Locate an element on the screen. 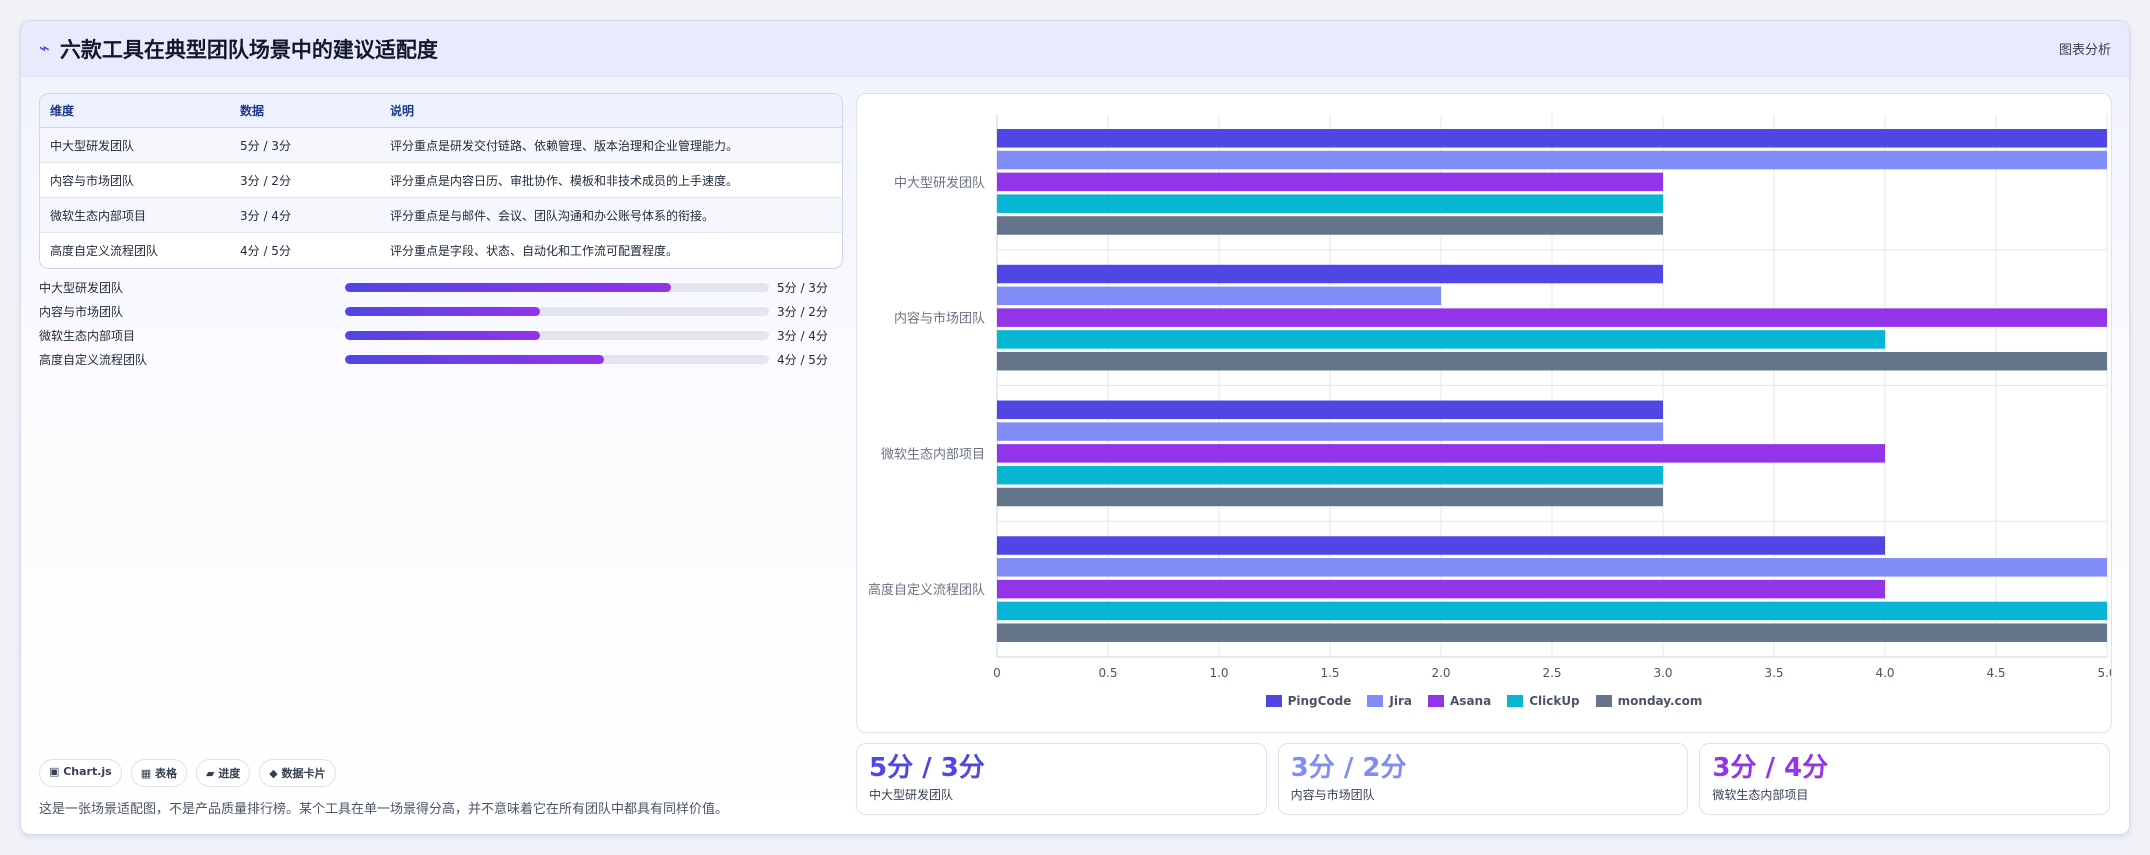 The height and width of the screenshot is (855, 2150). chart-icon: ⌁ is located at coordinates (44, 48).